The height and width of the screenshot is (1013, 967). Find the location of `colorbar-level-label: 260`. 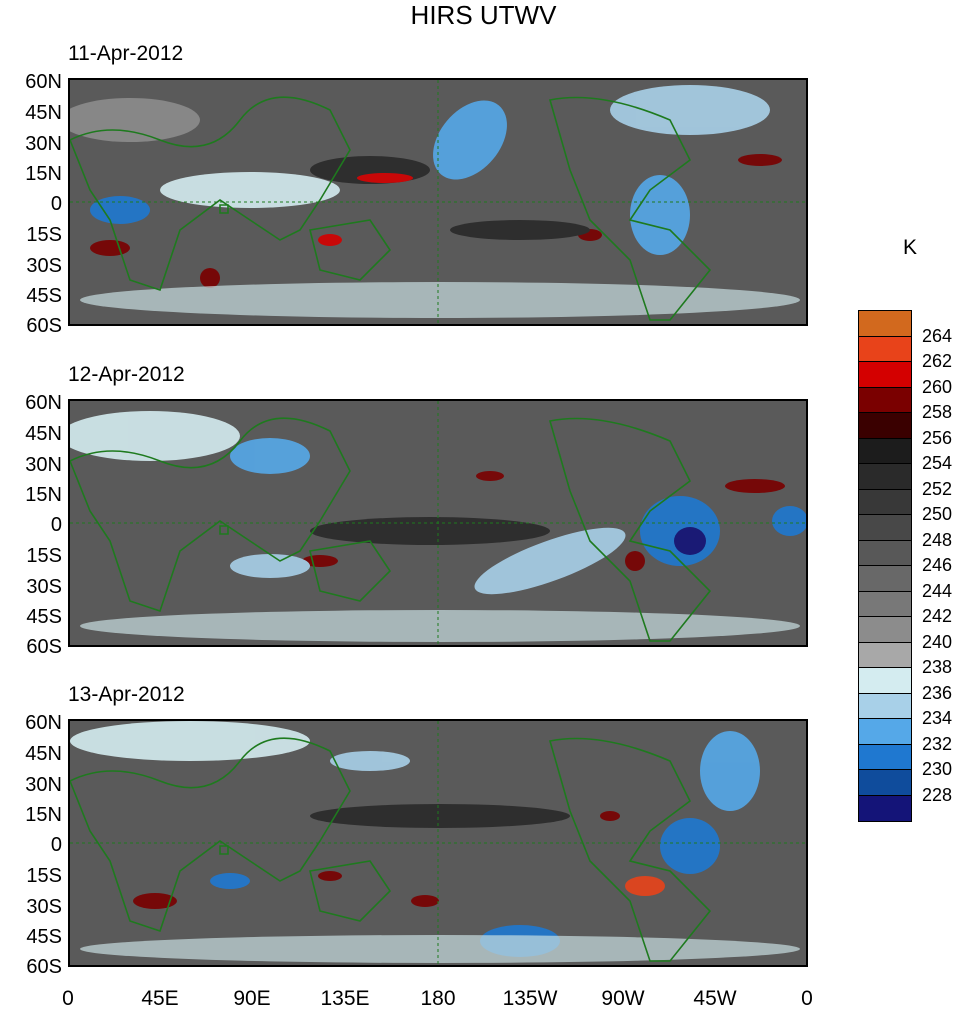

colorbar-level-label: 260 is located at coordinates (937, 386).